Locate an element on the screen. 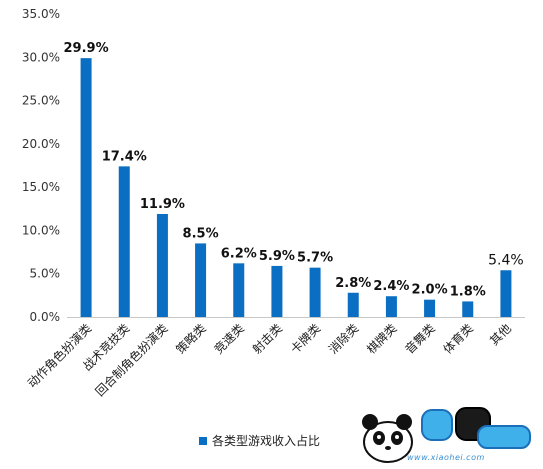 The height and width of the screenshot is (469, 543). panda-logo-watermark is located at coordinates (446, 435).